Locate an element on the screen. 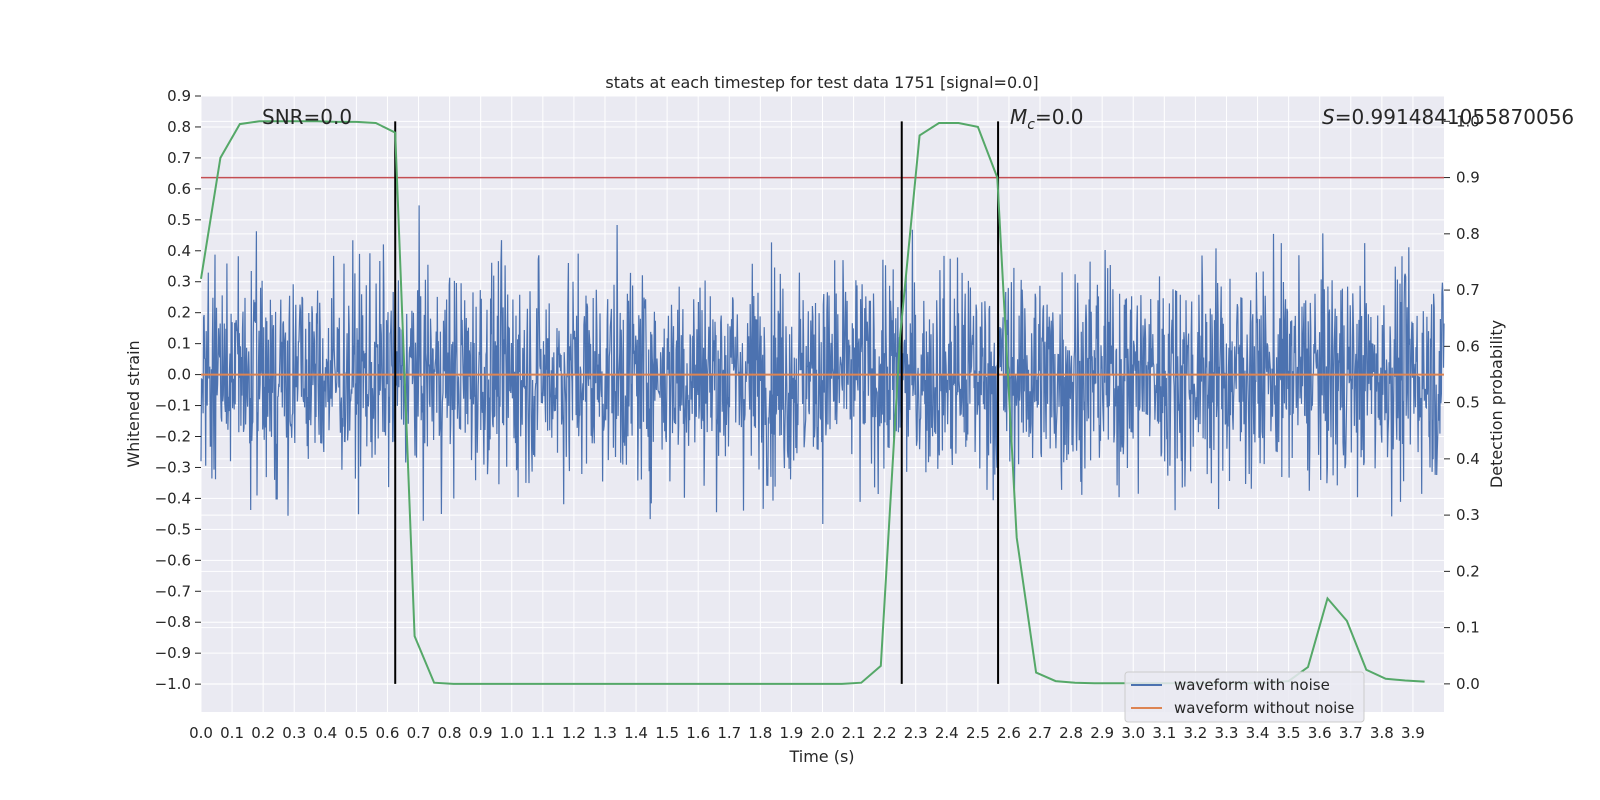 Image resolution: width=1600 pixels, height=800 pixels. x-tick-label: 2.7 is located at coordinates (1040, 733).